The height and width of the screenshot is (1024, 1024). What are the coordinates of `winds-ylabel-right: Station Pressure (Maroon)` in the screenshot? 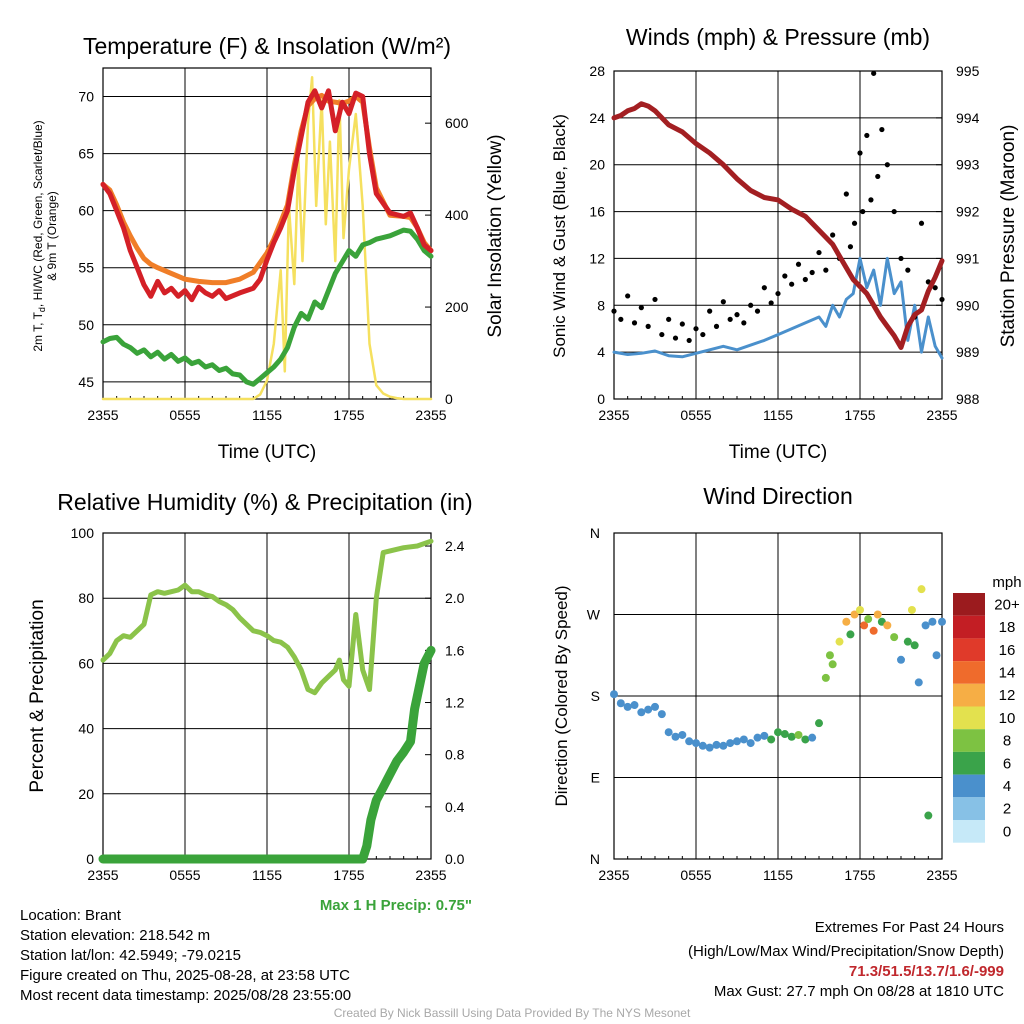 It's located at (1008, 236).